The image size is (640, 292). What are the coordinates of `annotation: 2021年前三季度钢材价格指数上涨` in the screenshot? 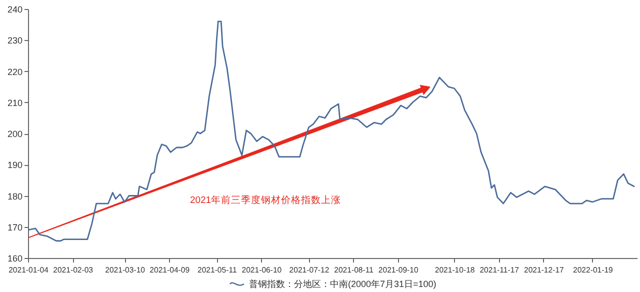 It's located at (266, 200).